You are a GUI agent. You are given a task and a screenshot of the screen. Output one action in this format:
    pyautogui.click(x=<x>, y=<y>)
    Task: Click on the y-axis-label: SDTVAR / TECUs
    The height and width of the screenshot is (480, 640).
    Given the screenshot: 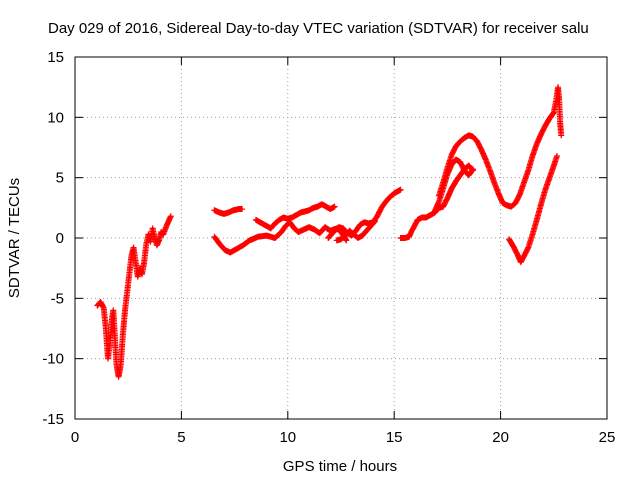 What is the action you would take?
    pyautogui.click(x=14, y=238)
    